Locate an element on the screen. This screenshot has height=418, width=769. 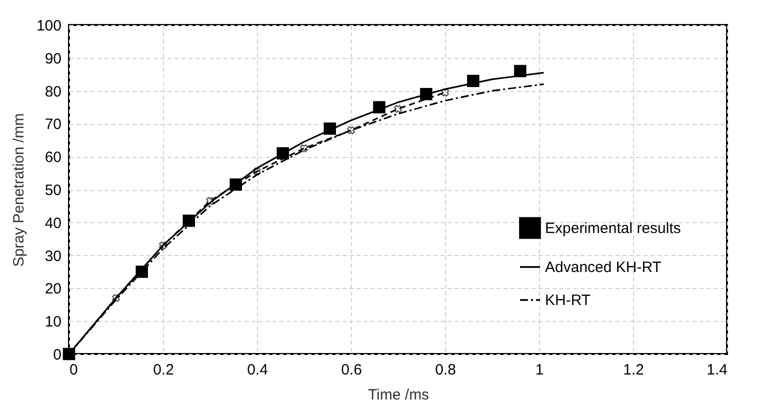
y-tick-label: 80 is located at coordinates (53, 91).